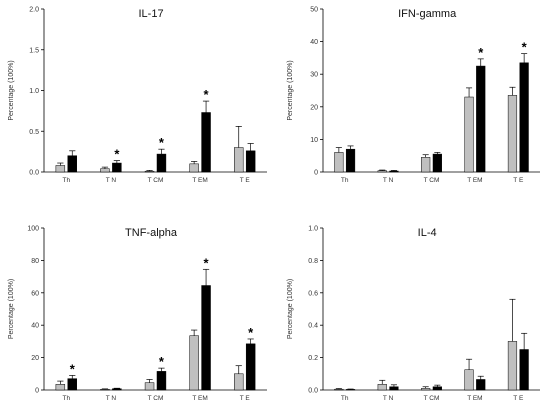 The image size is (550, 406). What do you see at coordinates (33, 229) in the screenshot?
I see `y-tick-label: 100` at bounding box center [33, 229].